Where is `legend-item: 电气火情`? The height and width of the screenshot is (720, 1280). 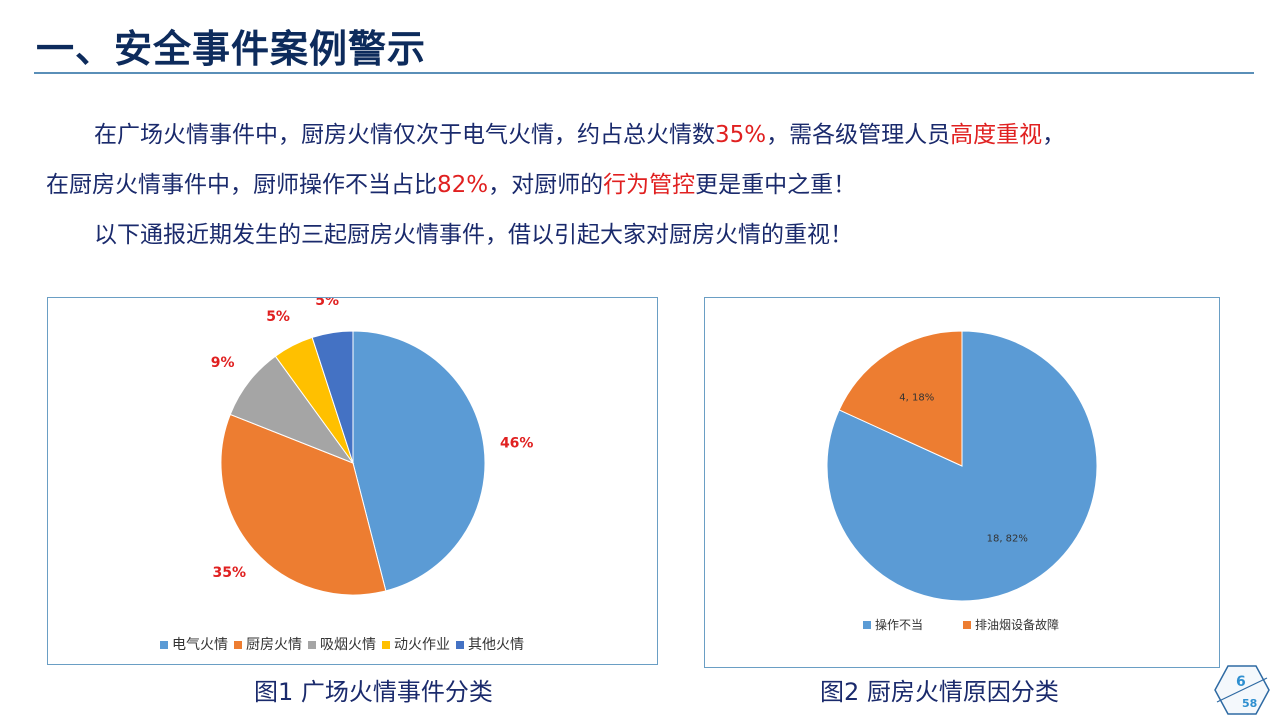
legend-item: 电气火情 is located at coordinates (194, 644).